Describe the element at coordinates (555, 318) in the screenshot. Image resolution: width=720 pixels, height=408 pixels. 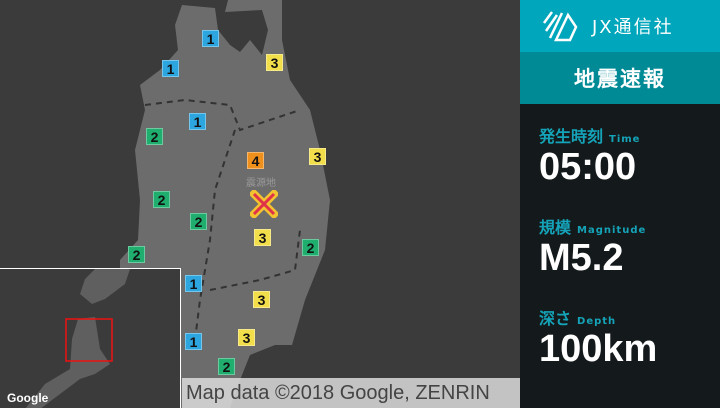
I see `depth-label: 深さ` at that location.